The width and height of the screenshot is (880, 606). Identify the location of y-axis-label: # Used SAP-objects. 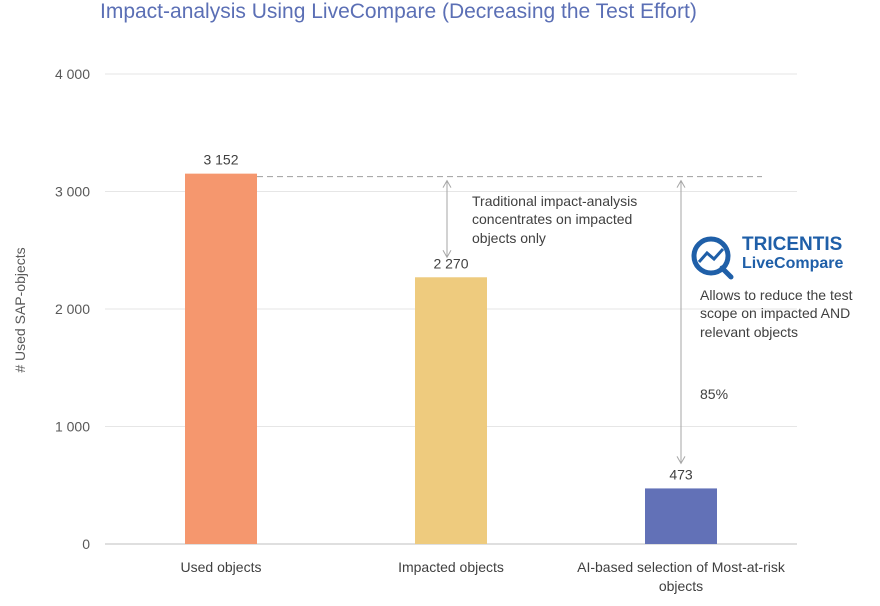
(20, 309).